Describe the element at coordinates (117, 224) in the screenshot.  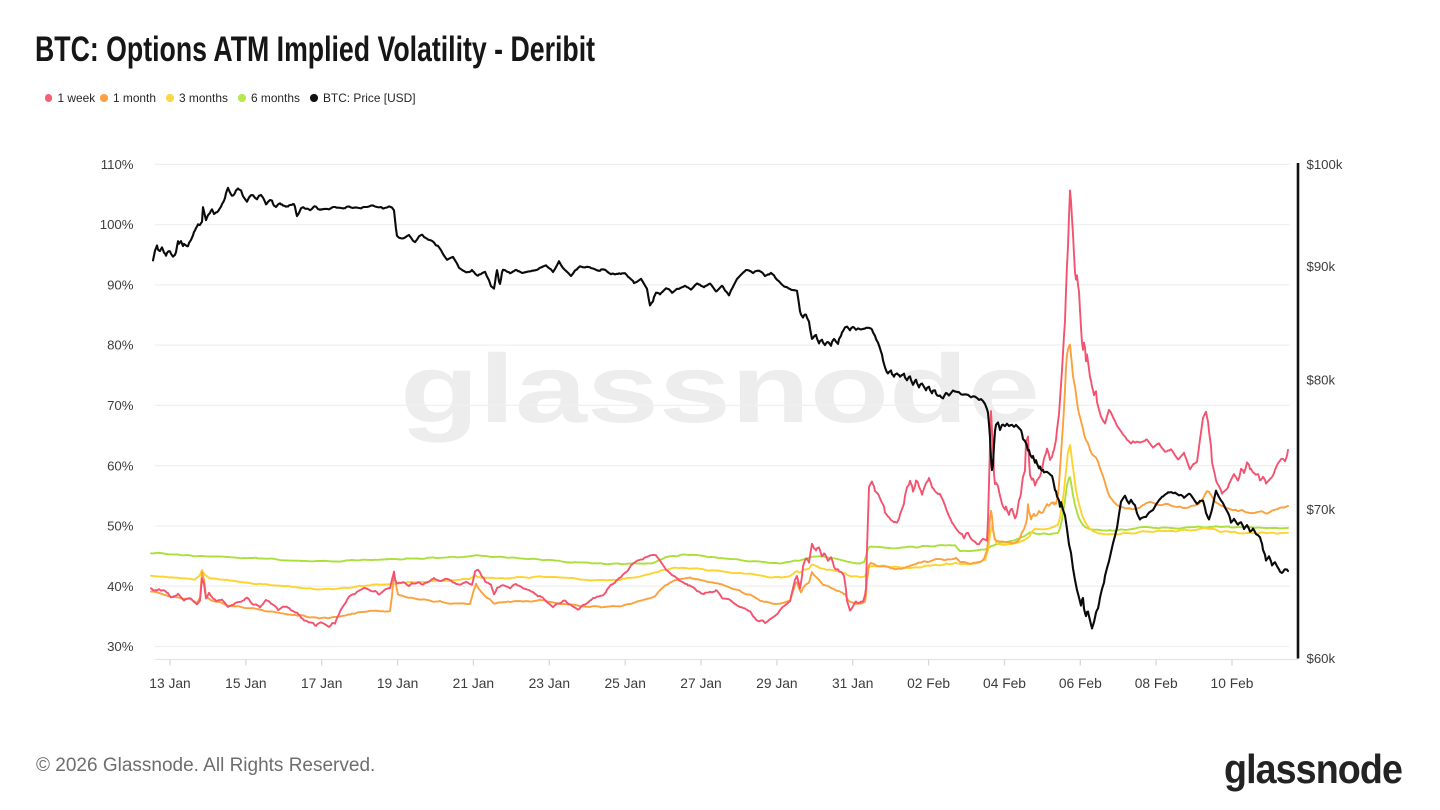
I see `svg-text: 100%` at that location.